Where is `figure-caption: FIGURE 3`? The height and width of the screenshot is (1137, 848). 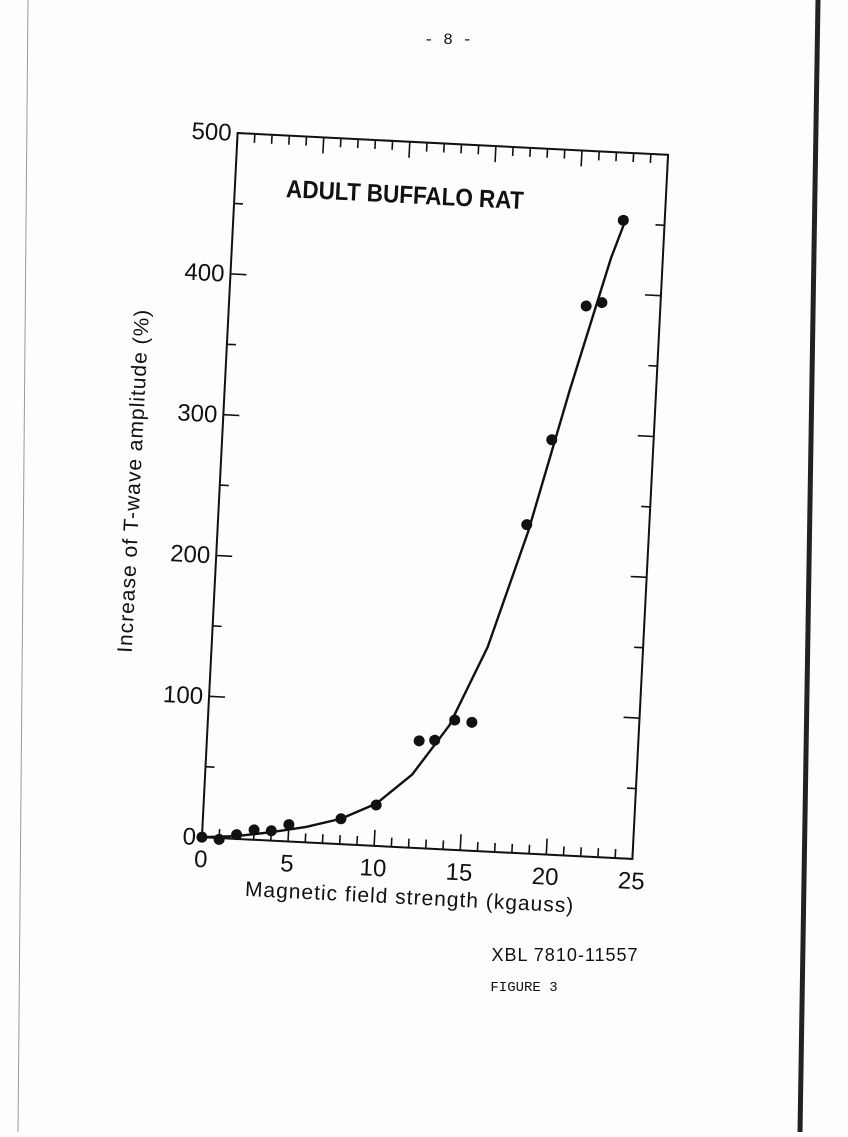
figure-caption: FIGURE 3 is located at coordinates (523, 988).